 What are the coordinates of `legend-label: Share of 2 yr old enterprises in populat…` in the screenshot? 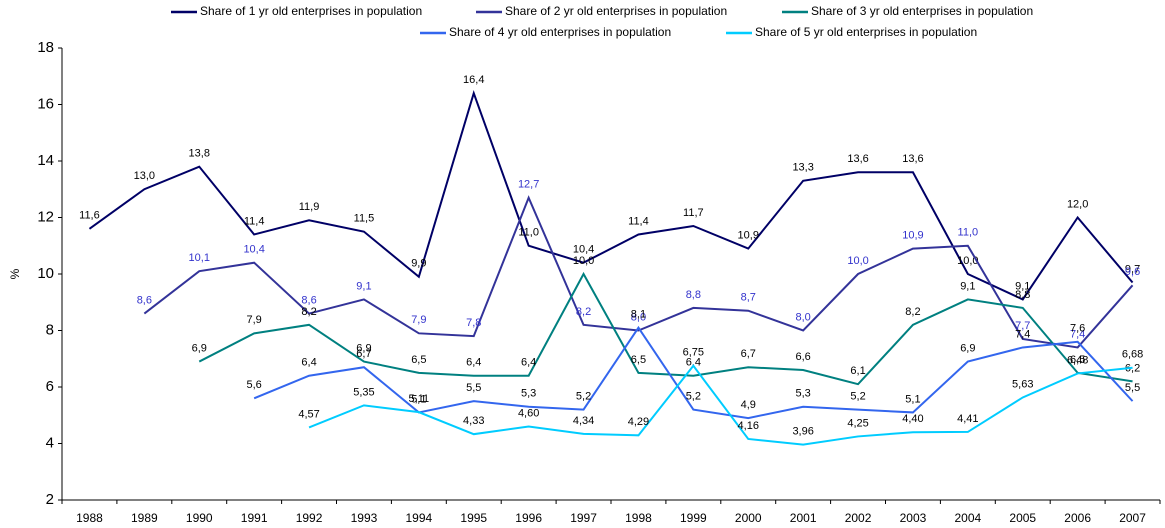 It's located at (616, 11).